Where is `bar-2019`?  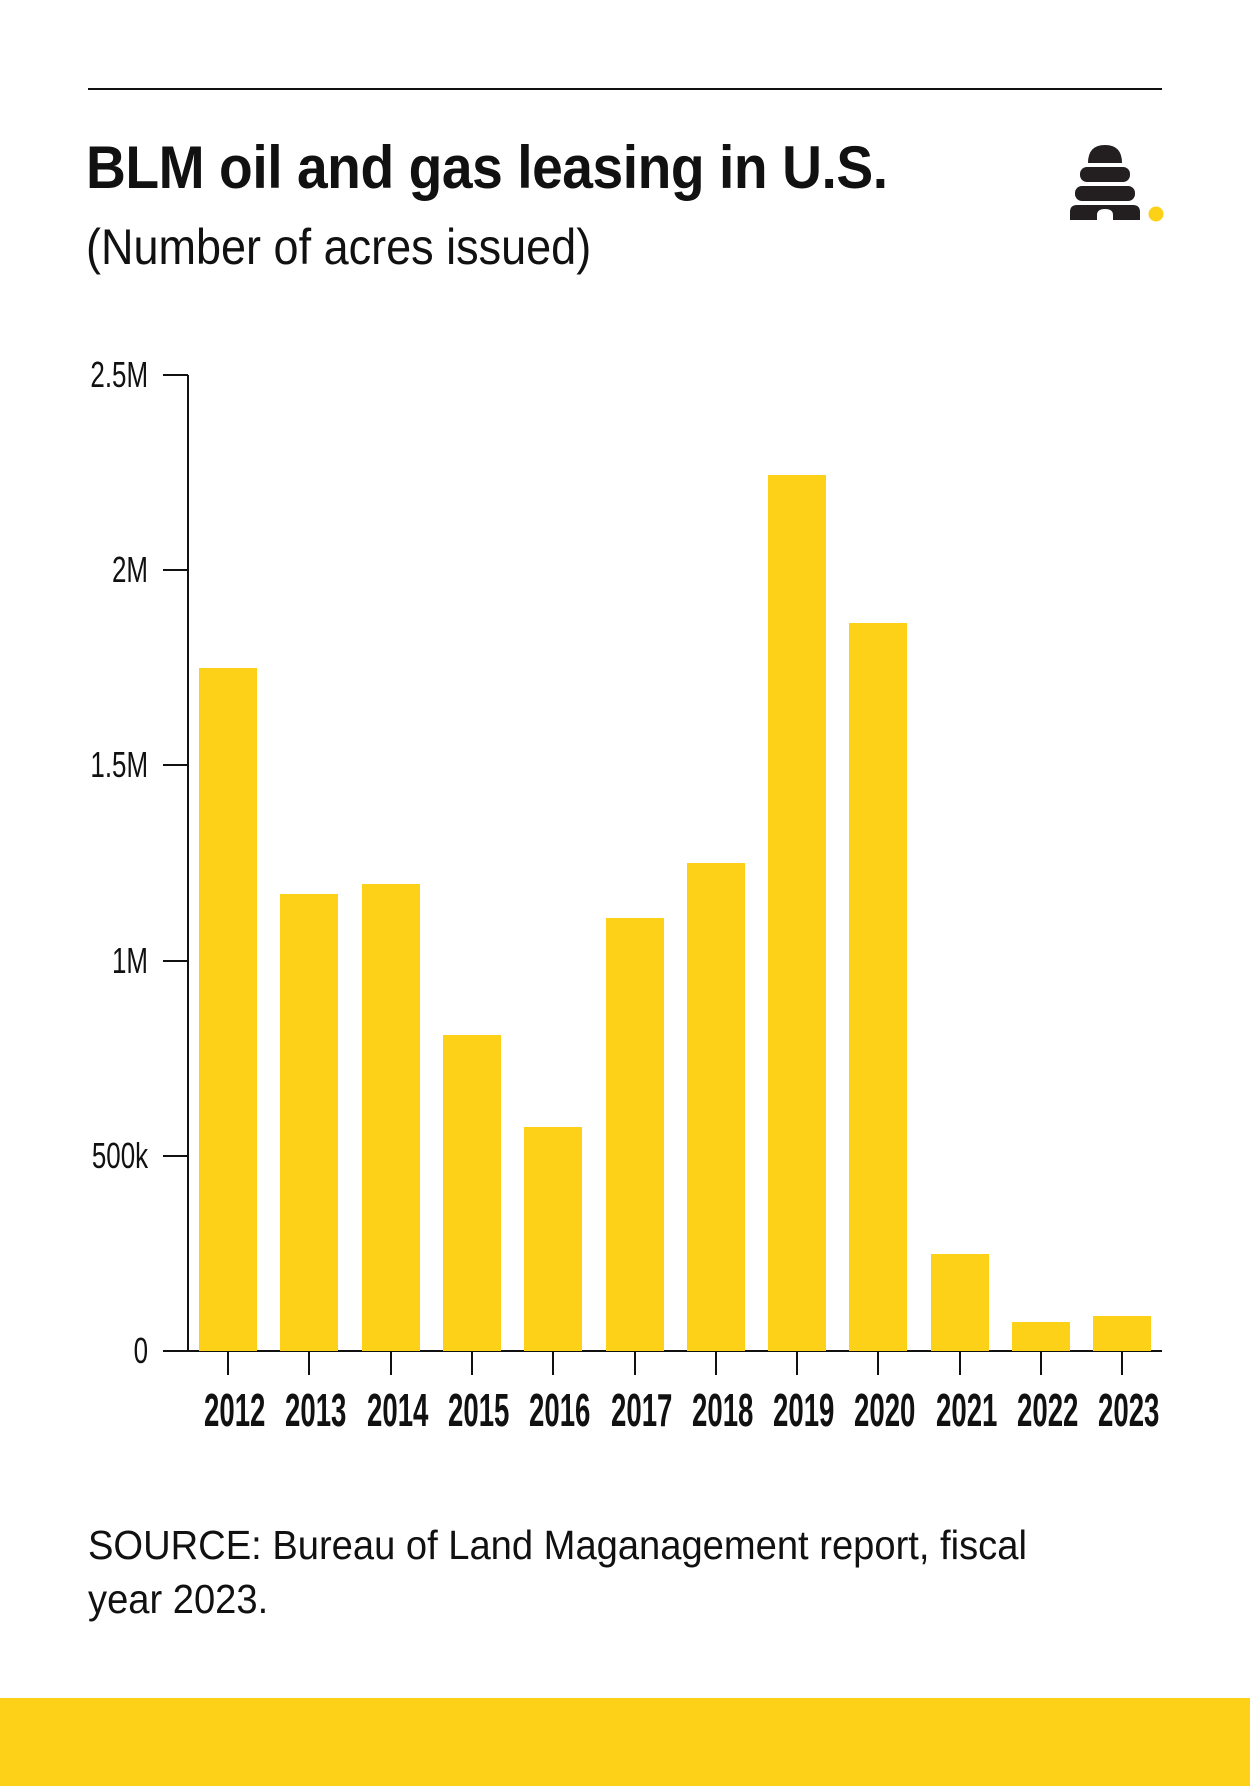 bar-2019 is located at coordinates (797, 912).